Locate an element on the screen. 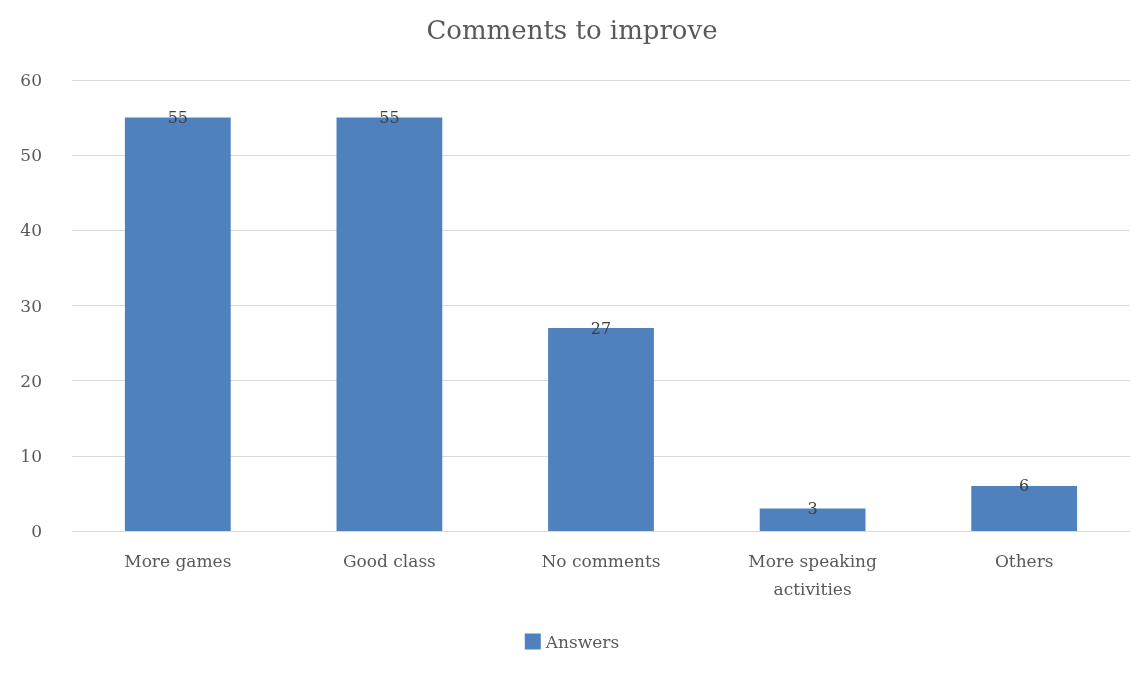 The width and height of the screenshot is (1144, 677). x-tick-label: More speaking activities is located at coordinates (813, 575).